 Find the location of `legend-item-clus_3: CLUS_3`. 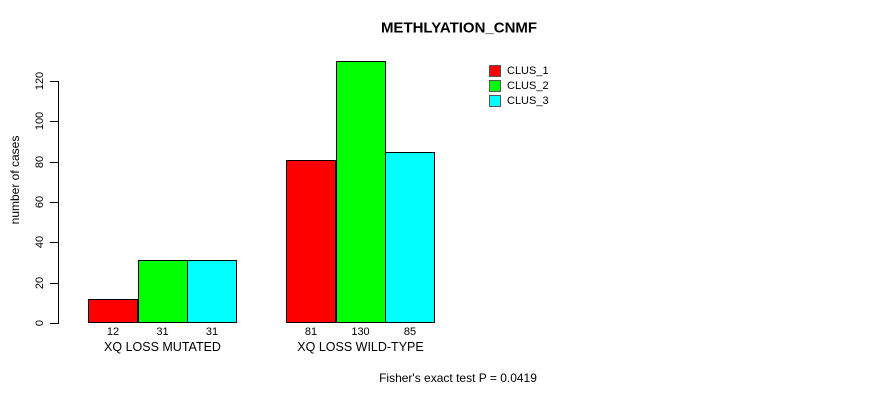

legend-item-clus_3: CLUS_3 is located at coordinates (519, 101).